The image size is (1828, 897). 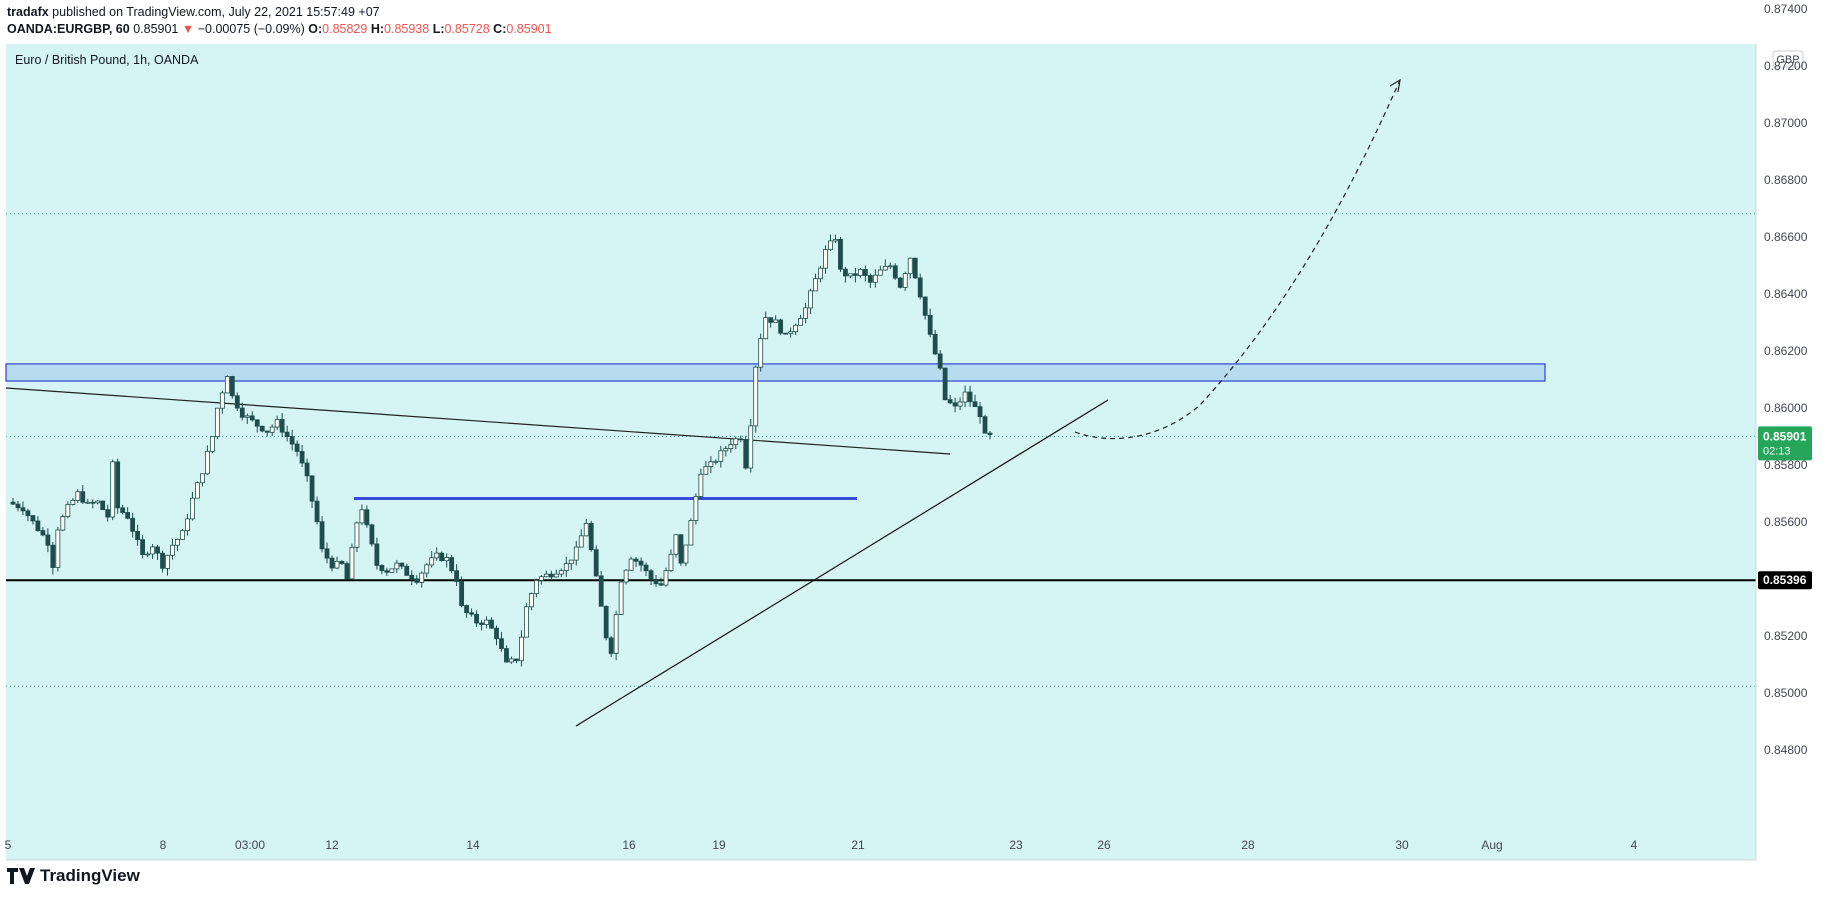 I want to click on forecast-projection, so click(x=1237, y=259).